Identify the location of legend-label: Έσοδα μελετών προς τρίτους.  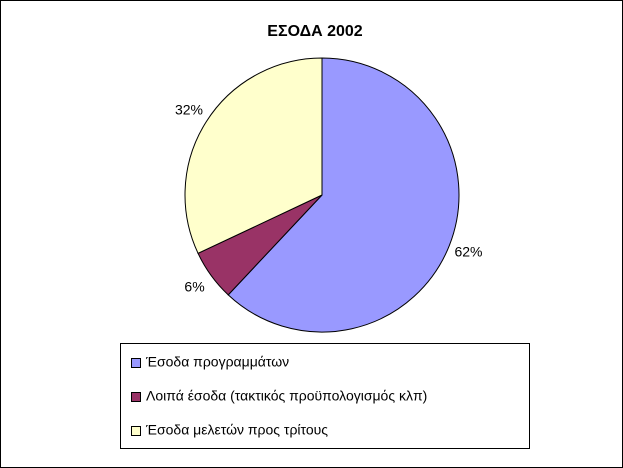
(236, 430).